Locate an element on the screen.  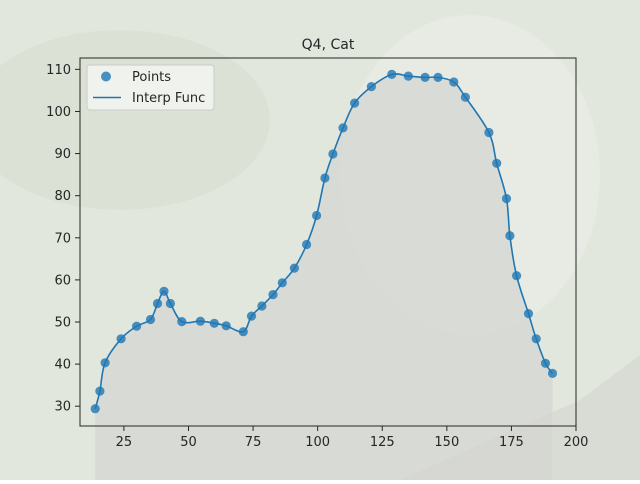
legend: Points Interp Func is located at coordinates (150, 87).